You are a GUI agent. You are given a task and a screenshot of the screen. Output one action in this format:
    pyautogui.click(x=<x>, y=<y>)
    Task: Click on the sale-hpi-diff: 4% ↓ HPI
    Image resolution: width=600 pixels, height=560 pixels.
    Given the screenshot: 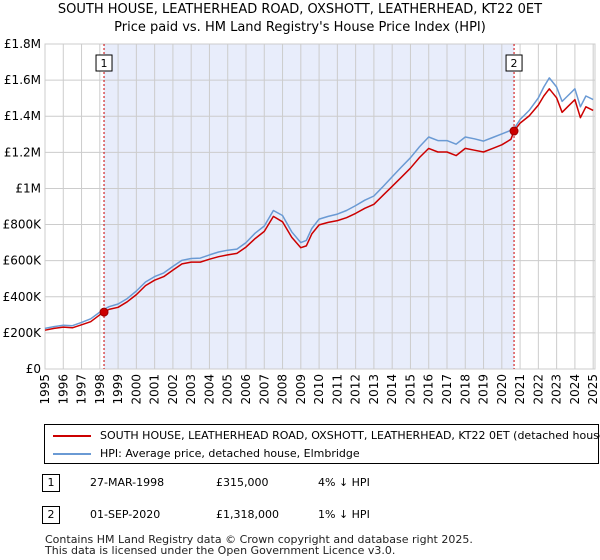 What is the action you would take?
    pyautogui.click(x=344, y=482)
    